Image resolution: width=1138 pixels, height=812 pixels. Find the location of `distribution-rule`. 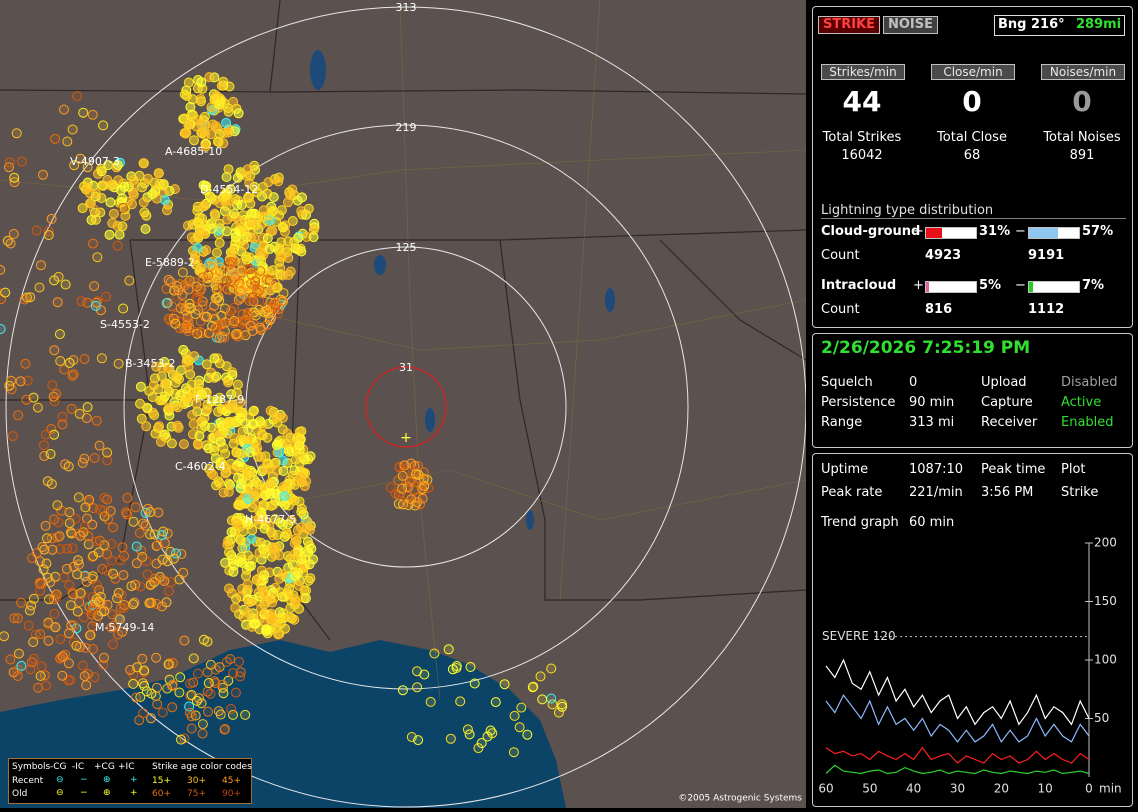

distribution-rule is located at coordinates (973, 218).